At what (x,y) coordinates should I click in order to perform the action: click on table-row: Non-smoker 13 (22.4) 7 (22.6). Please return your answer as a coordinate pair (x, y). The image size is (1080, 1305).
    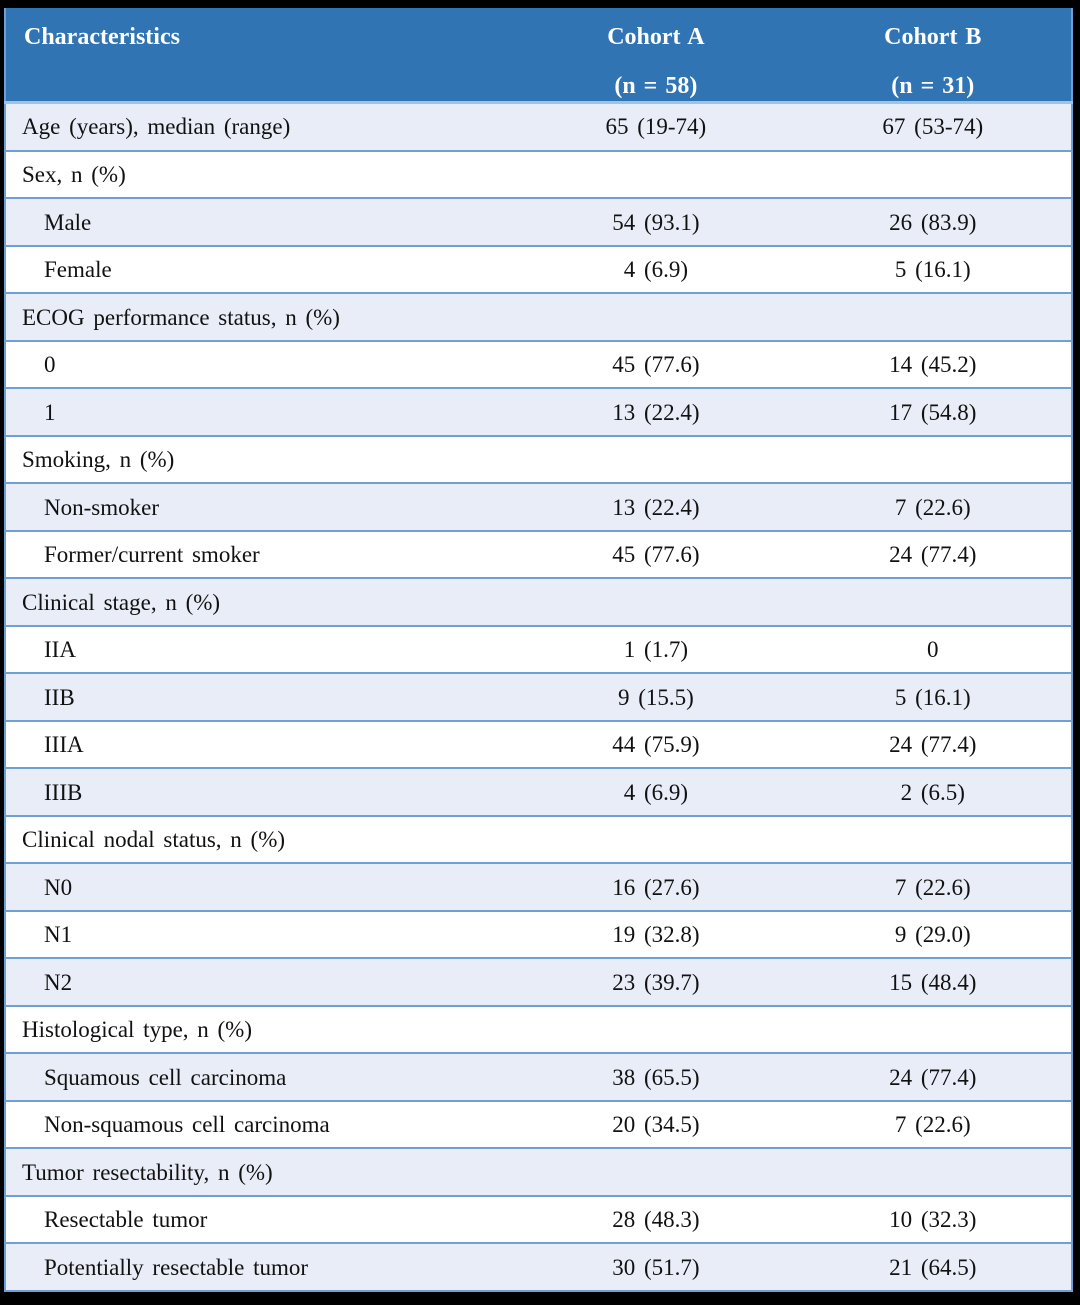
    Looking at the image, I should click on (538, 506).